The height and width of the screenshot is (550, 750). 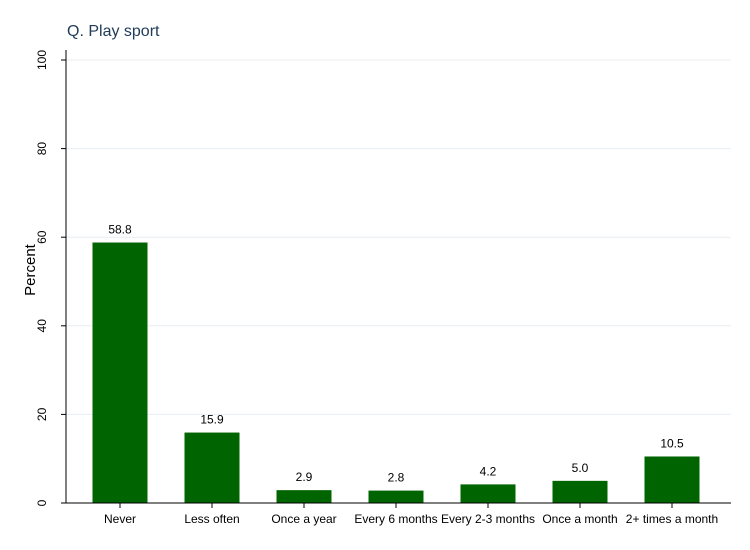 What do you see at coordinates (579, 519) in the screenshot?
I see `x-tick-label: Once a month` at bounding box center [579, 519].